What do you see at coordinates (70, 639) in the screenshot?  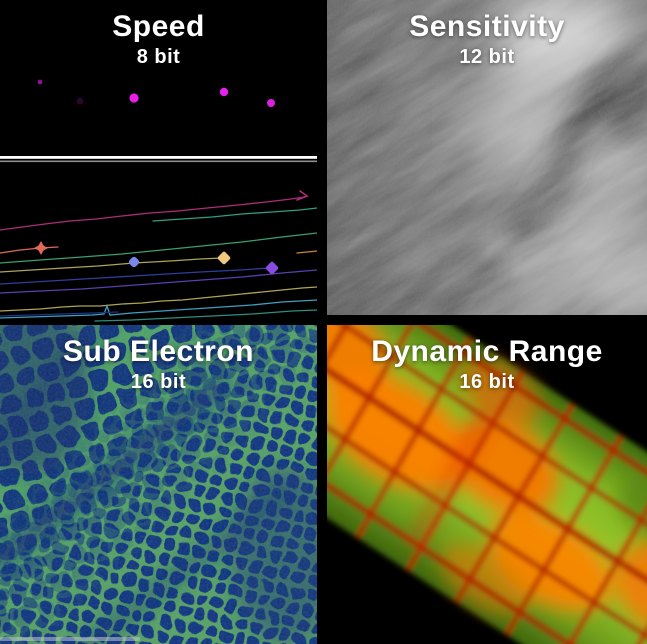 I see `sub-electron-scale-bar` at bounding box center [70, 639].